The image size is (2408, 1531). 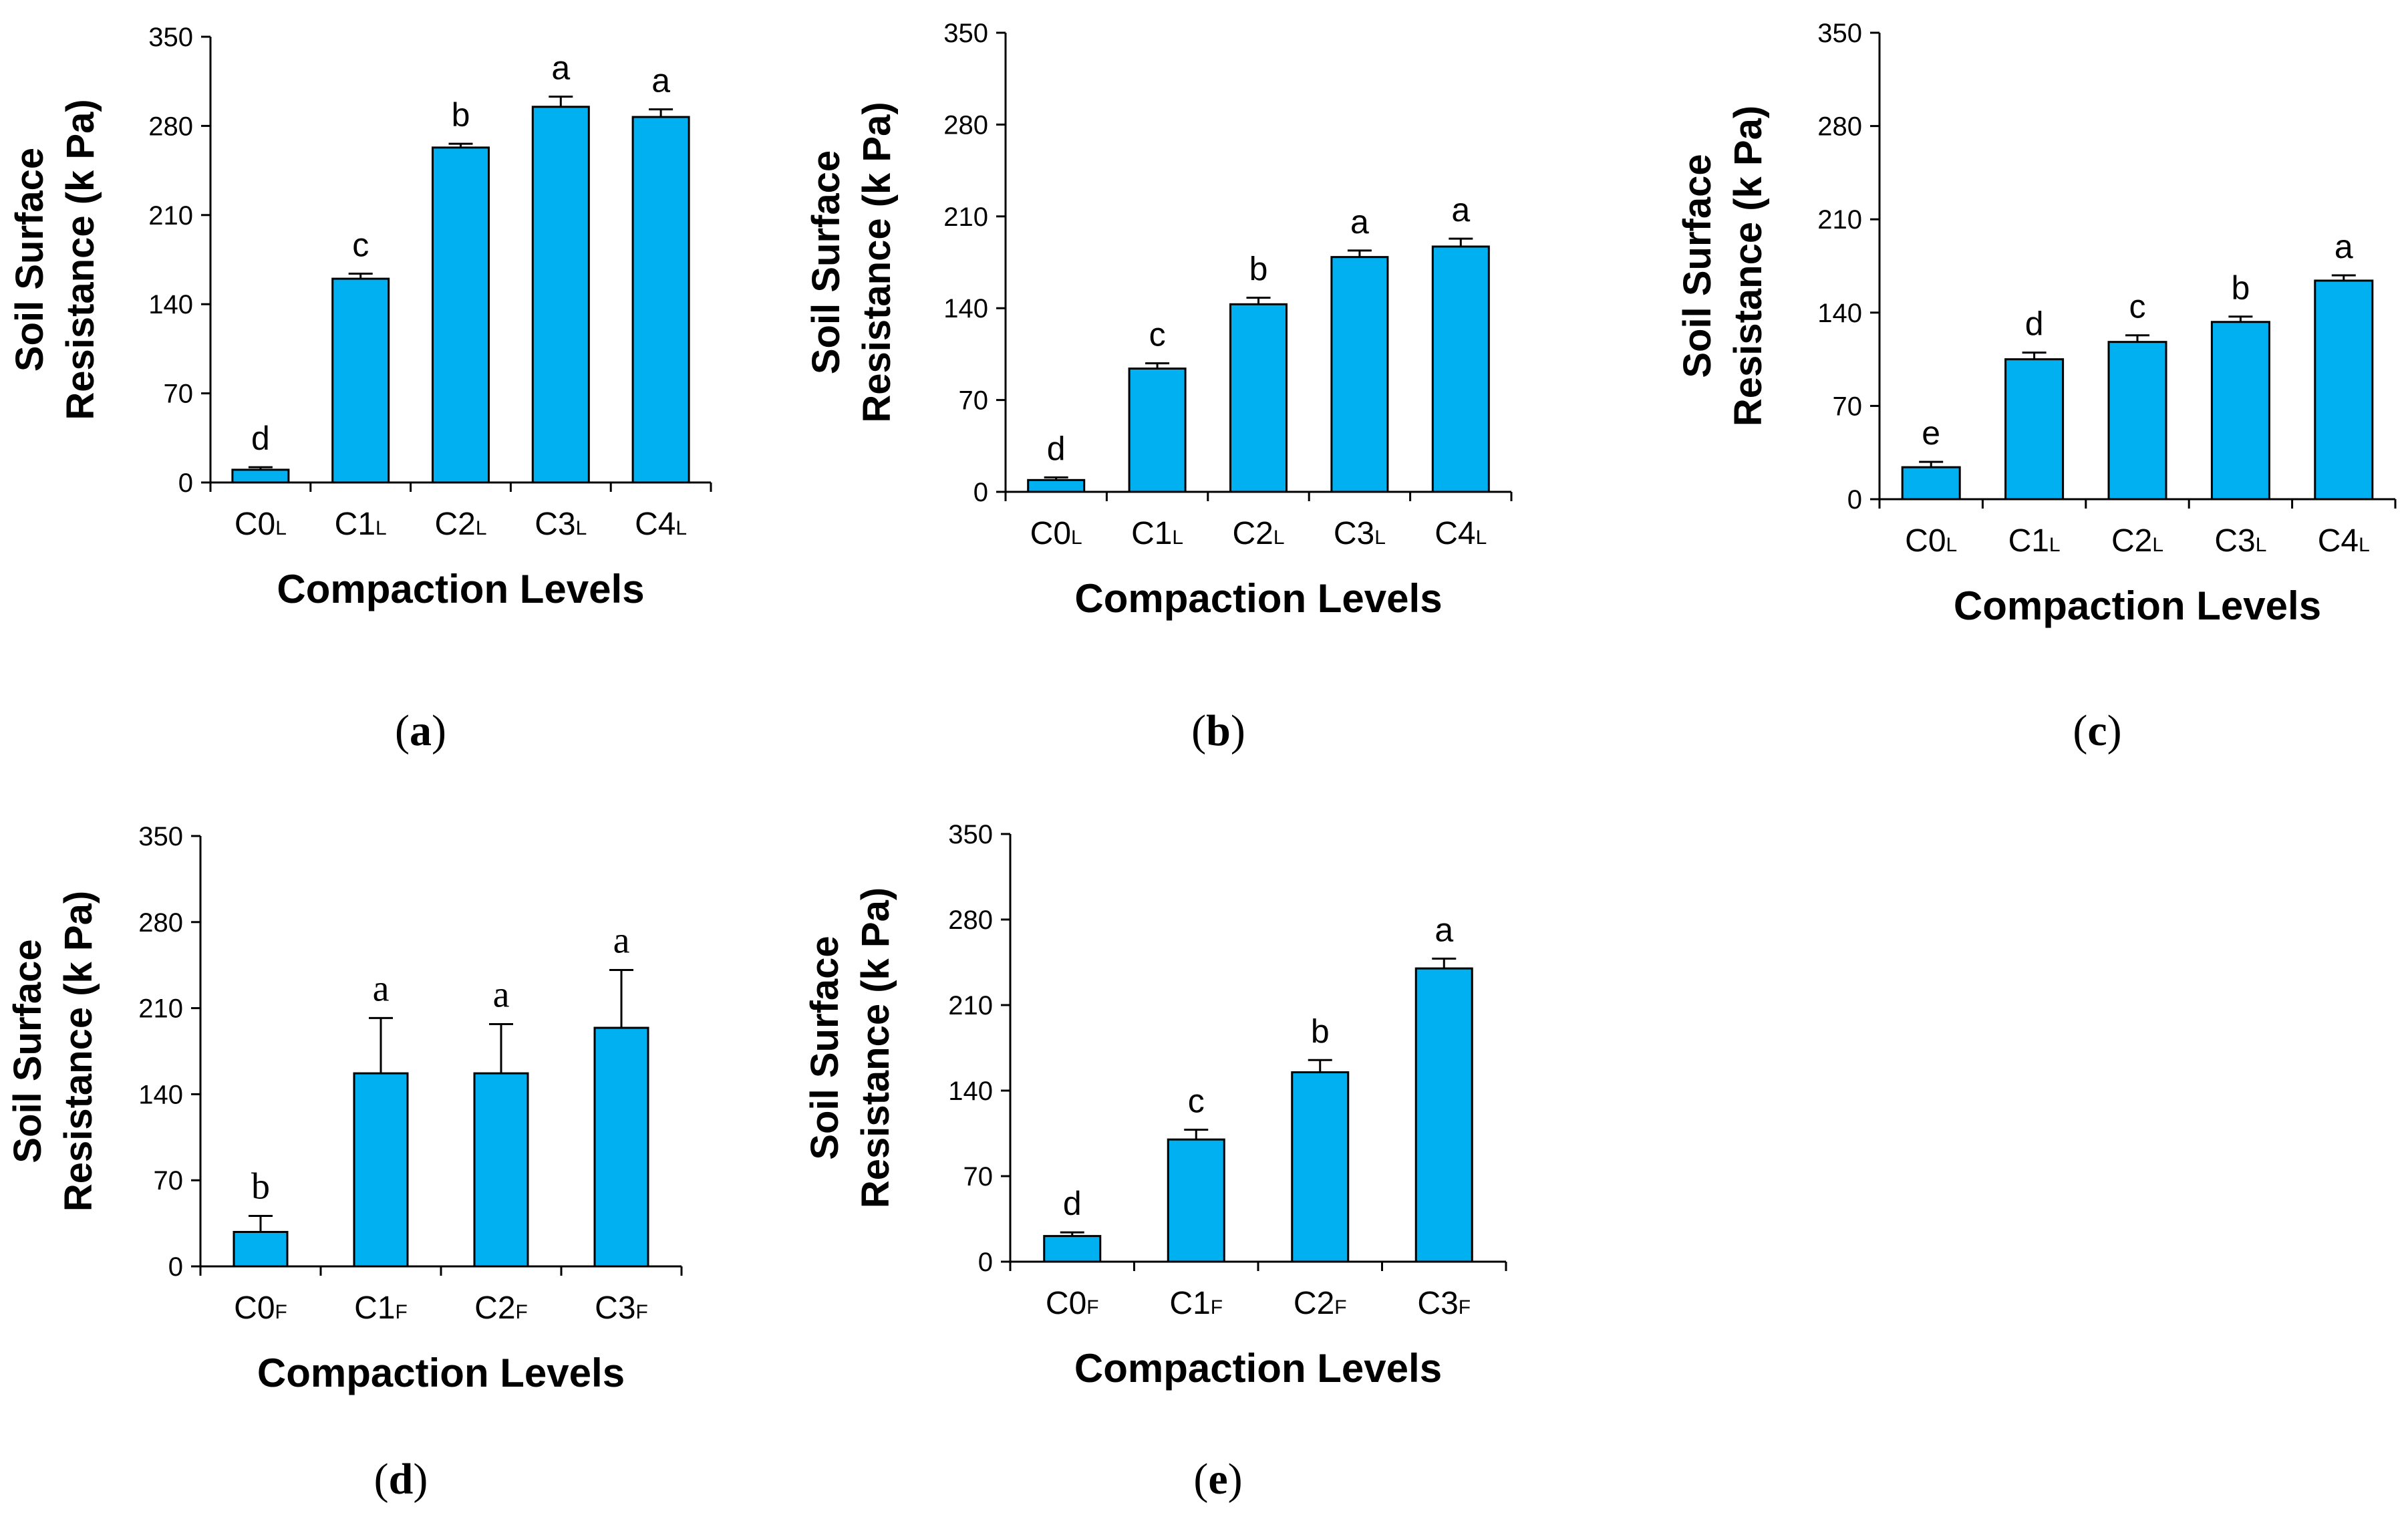 What do you see at coordinates (2339, 541) in the screenshot?
I see `category-base: C4` at bounding box center [2339, 541].